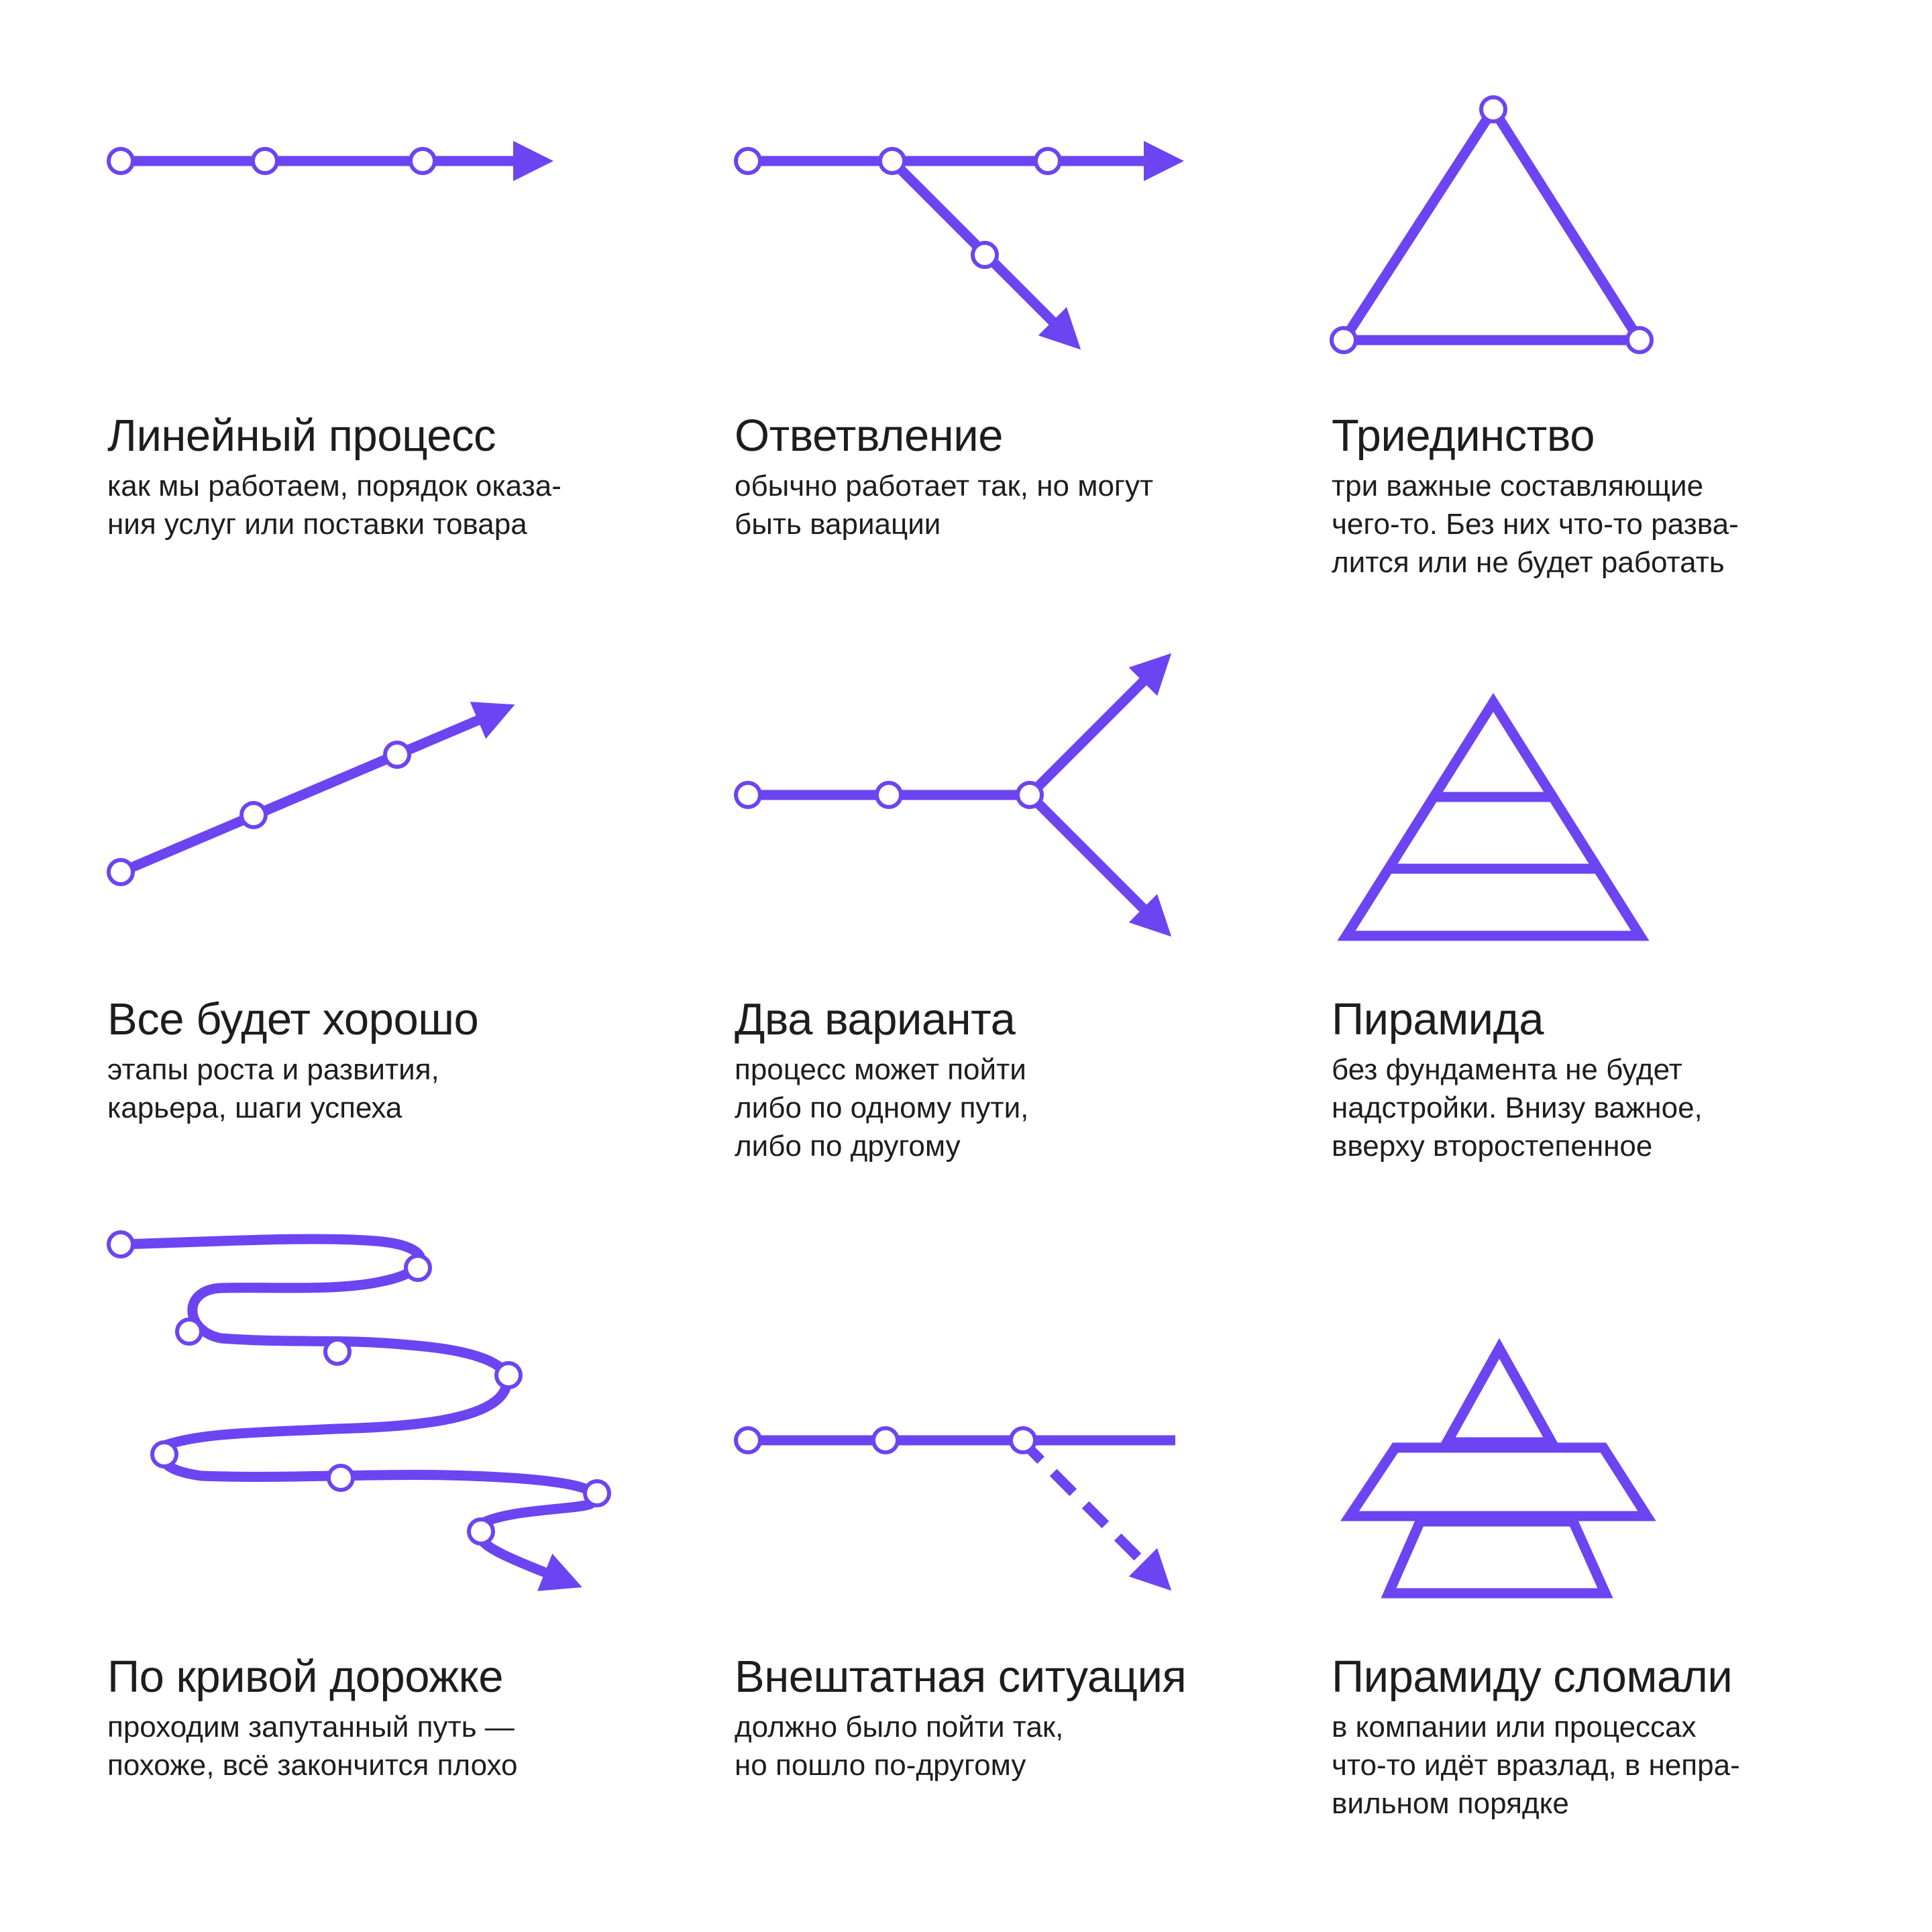 This screenshot has height=1932, width=1932. Describe the element at coordinates (869, 436) in the screenshot. I see `card-title: Ответвление` at that location.